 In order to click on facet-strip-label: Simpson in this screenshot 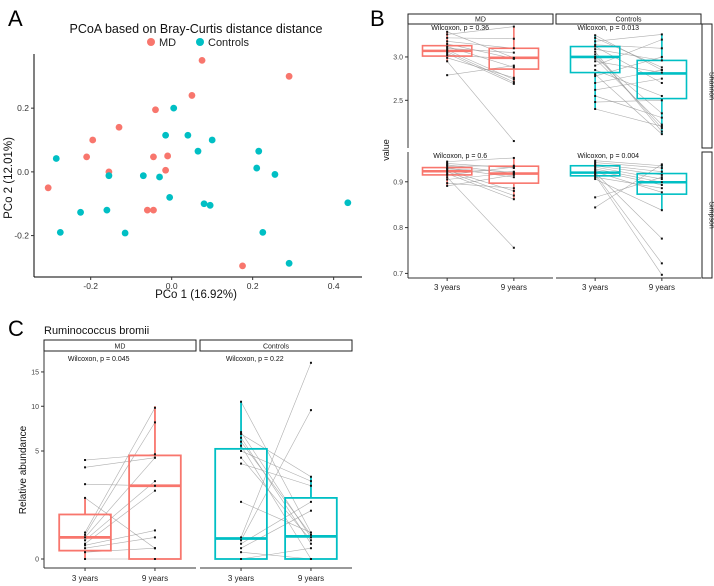, I will do `click(711, 214)`.